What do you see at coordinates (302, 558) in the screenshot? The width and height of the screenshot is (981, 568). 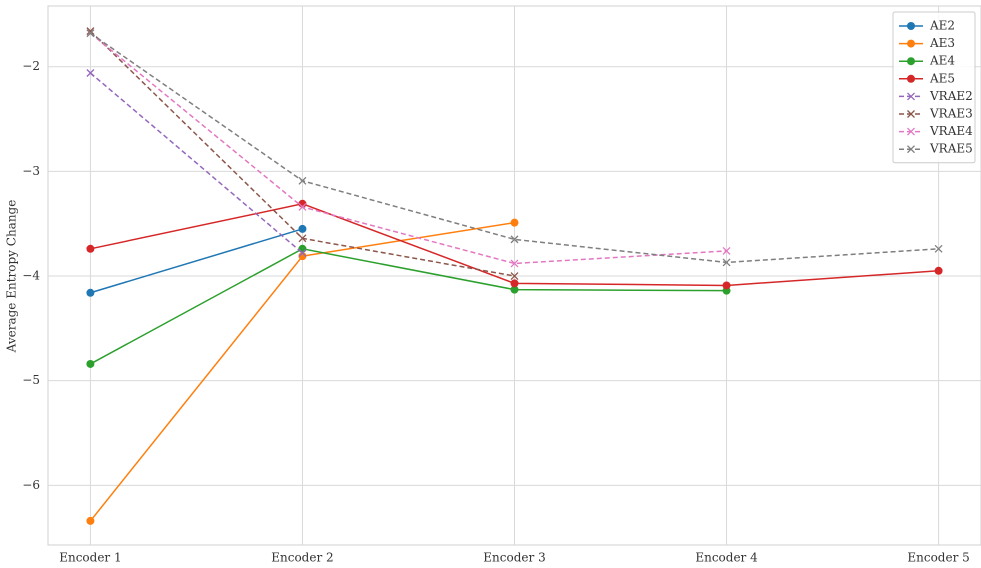 I see `x-tick-label: Encoder 2` at bounding box center [302, 558].